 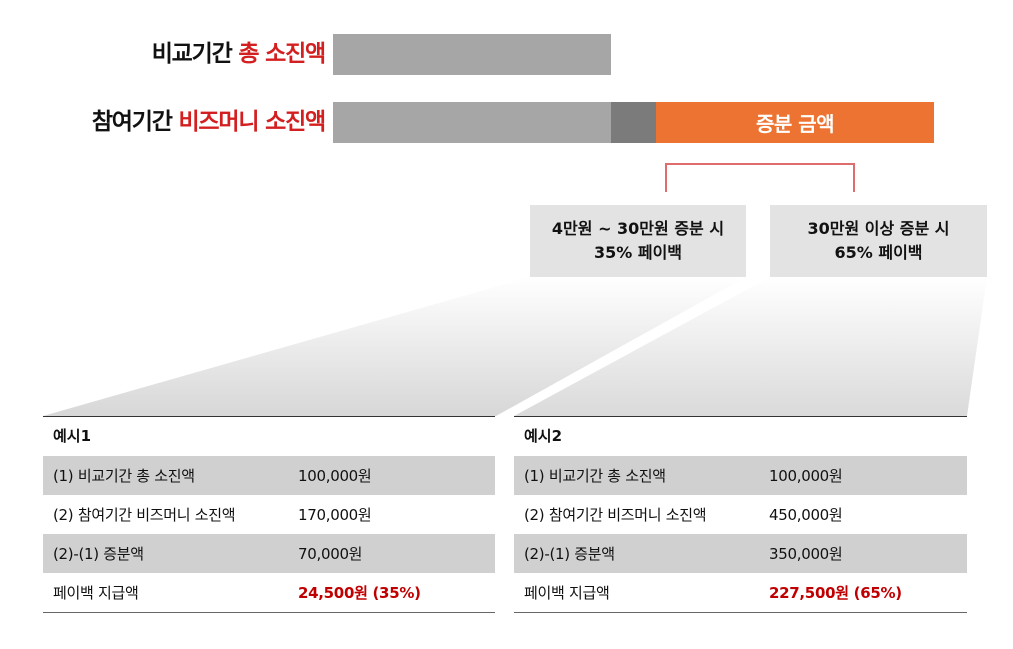 What do you see at coordinates (472, 122) in the screenshot?
I see `participation-base-bar` at bounding box center [472, 122].